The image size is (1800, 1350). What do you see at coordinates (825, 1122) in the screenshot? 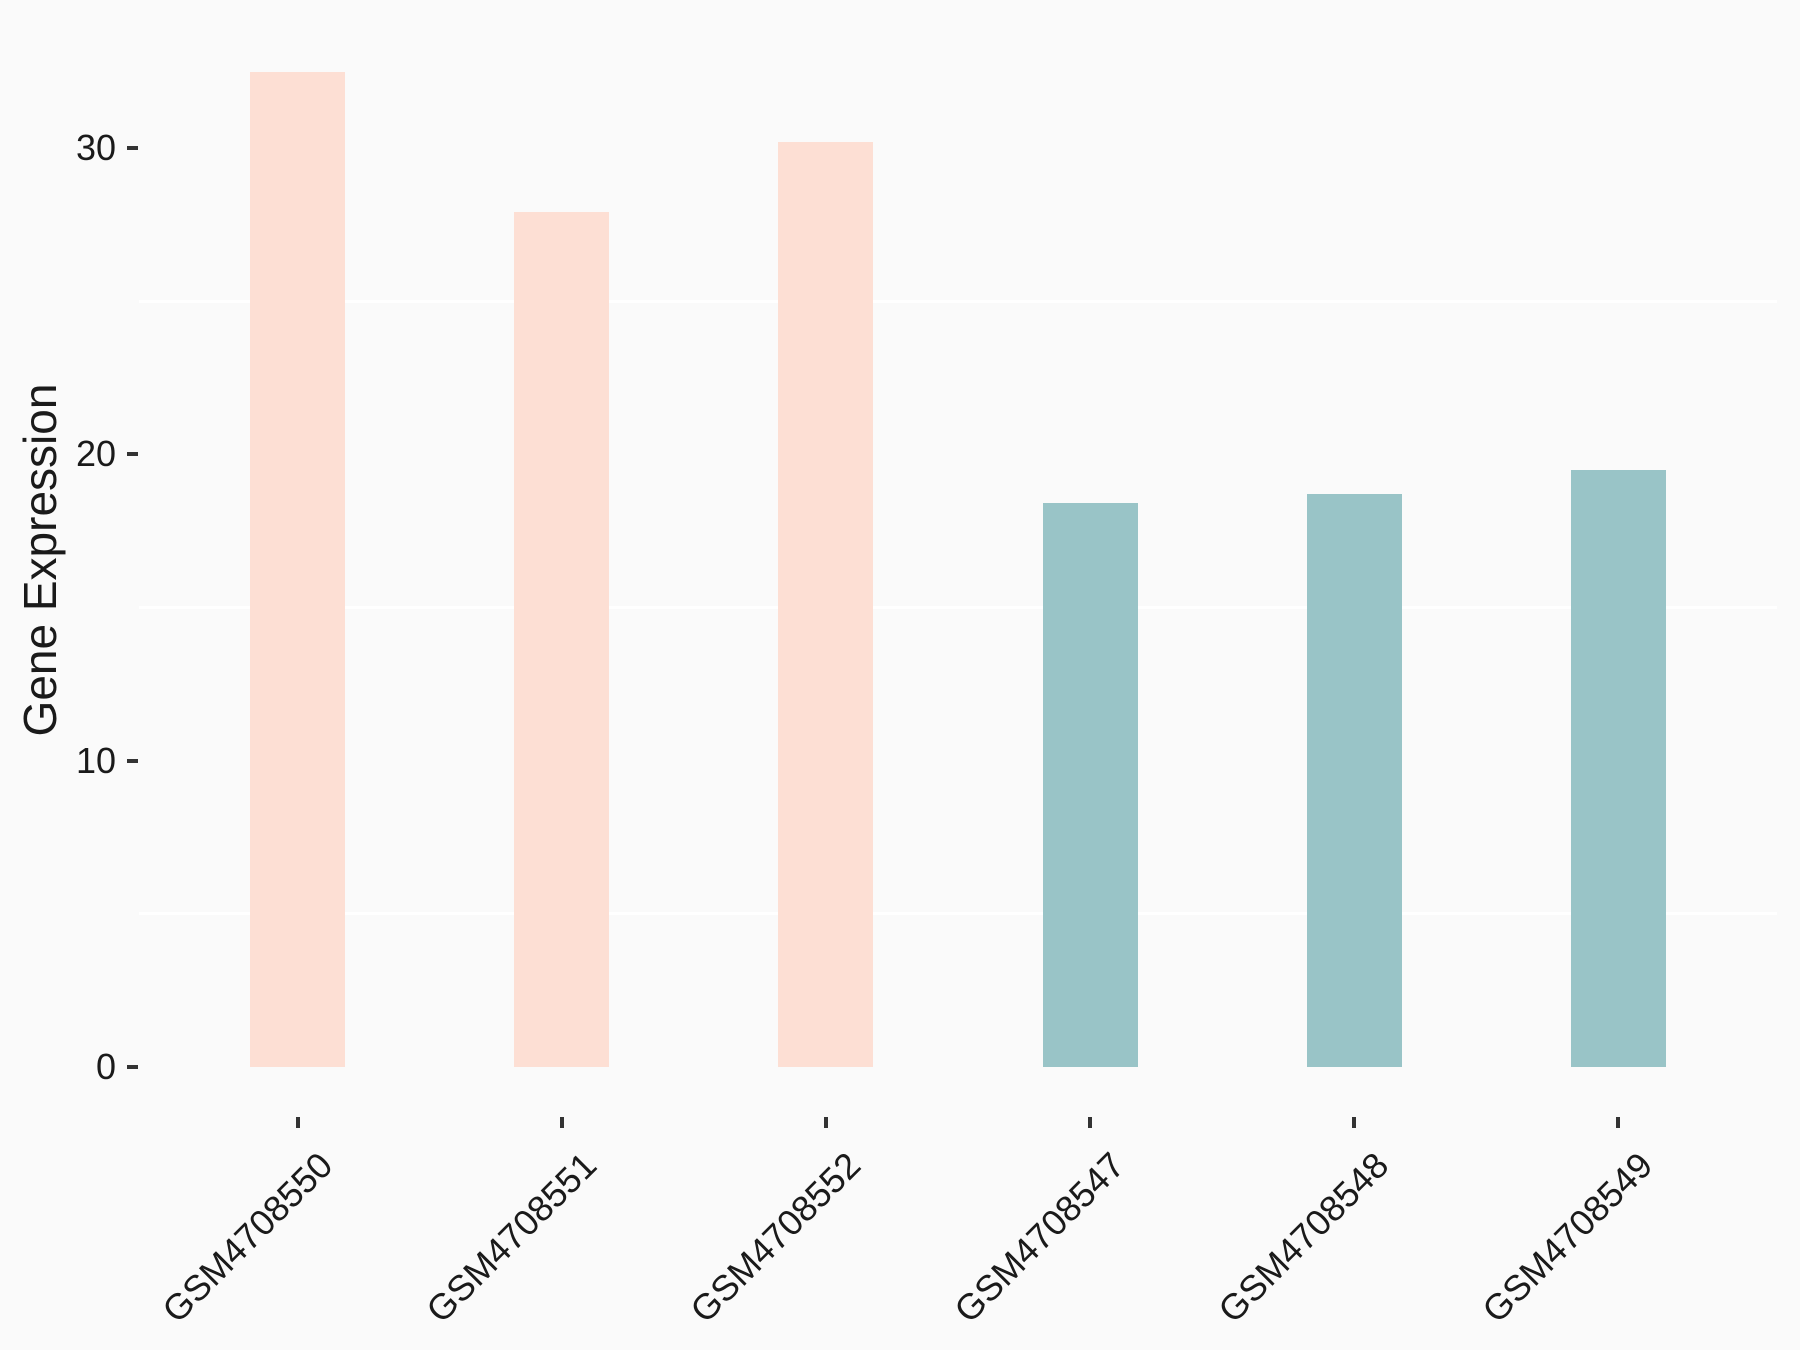
I see `x-tick-mark-GSM4708552` at bounding box center [825, 1122].